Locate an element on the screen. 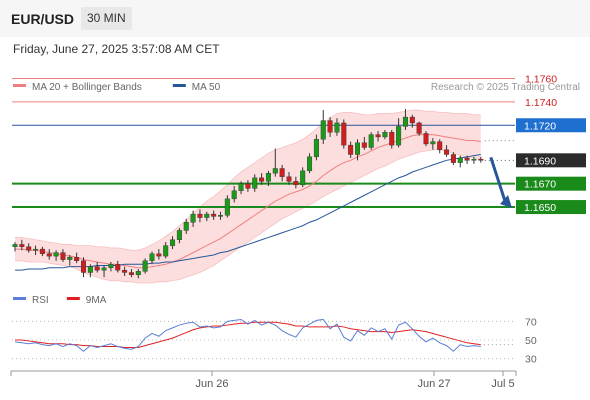 The image size is (590, 400). x-tick-label-1: Jun 27 is located at coordinates (433, 384).